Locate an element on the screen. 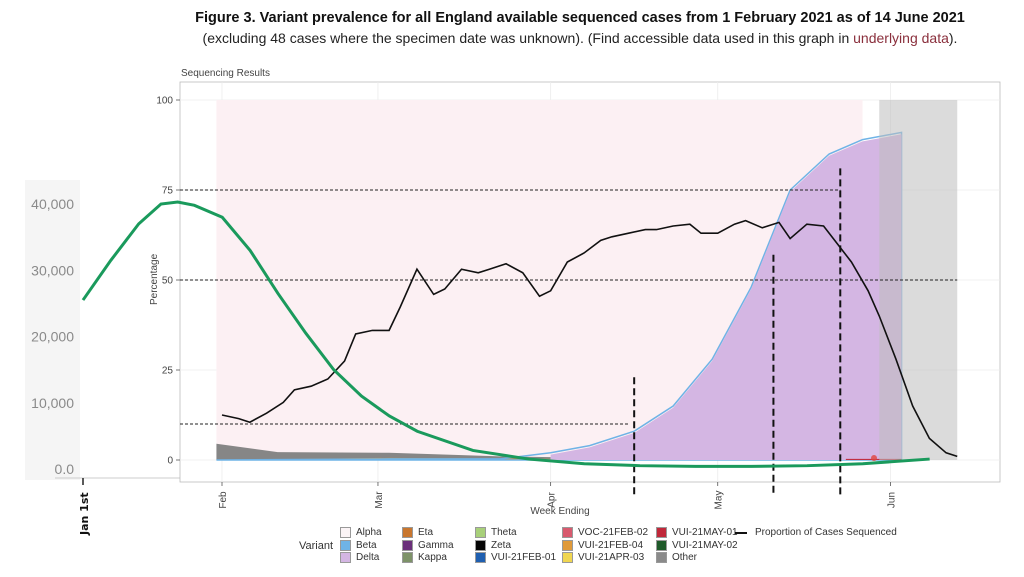  x-tick-label: Apr is located at coordinates (552, 500).